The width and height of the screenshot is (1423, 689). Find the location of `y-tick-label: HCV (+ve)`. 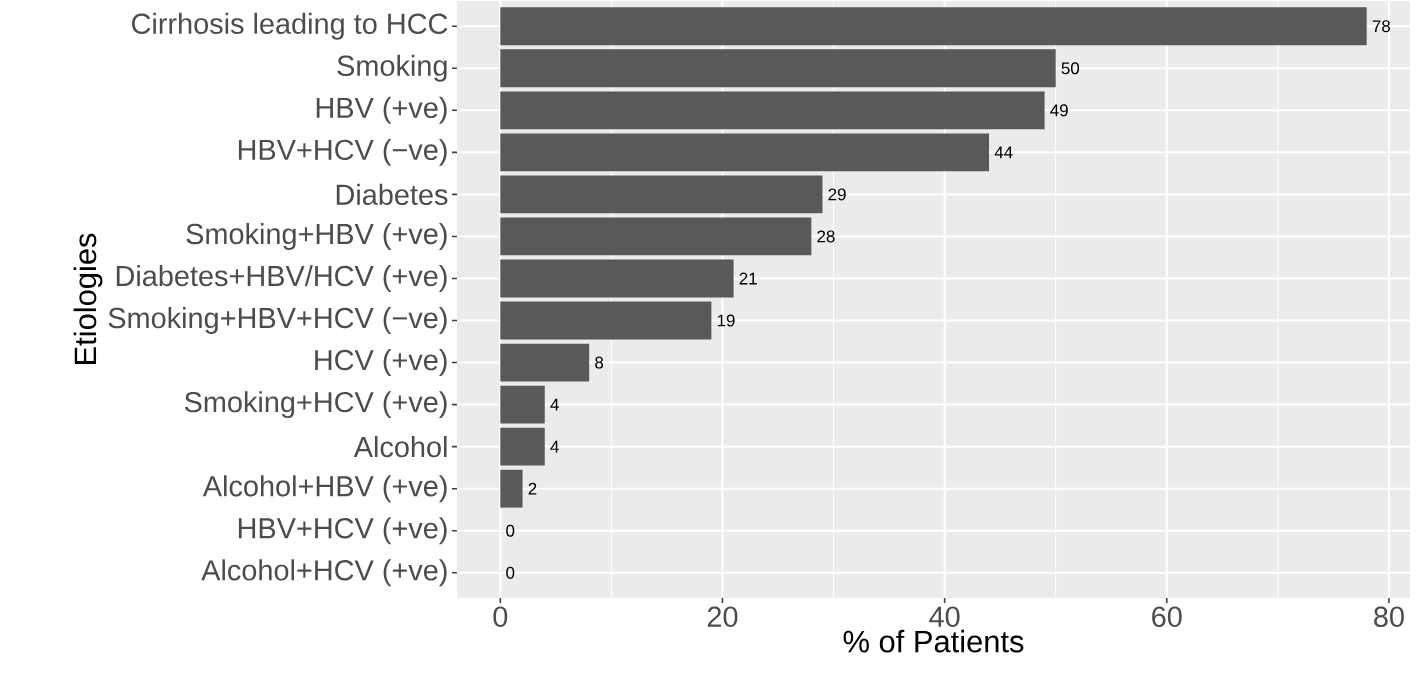

y-tick-label: HCV (+ve) is located at coordinates (381, 363).